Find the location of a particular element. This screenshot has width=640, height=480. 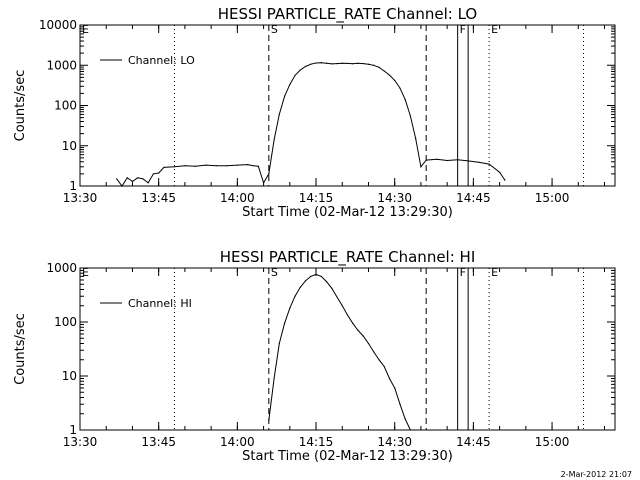

panel2-event-marker-label: F is located at coordinates (463, 272).